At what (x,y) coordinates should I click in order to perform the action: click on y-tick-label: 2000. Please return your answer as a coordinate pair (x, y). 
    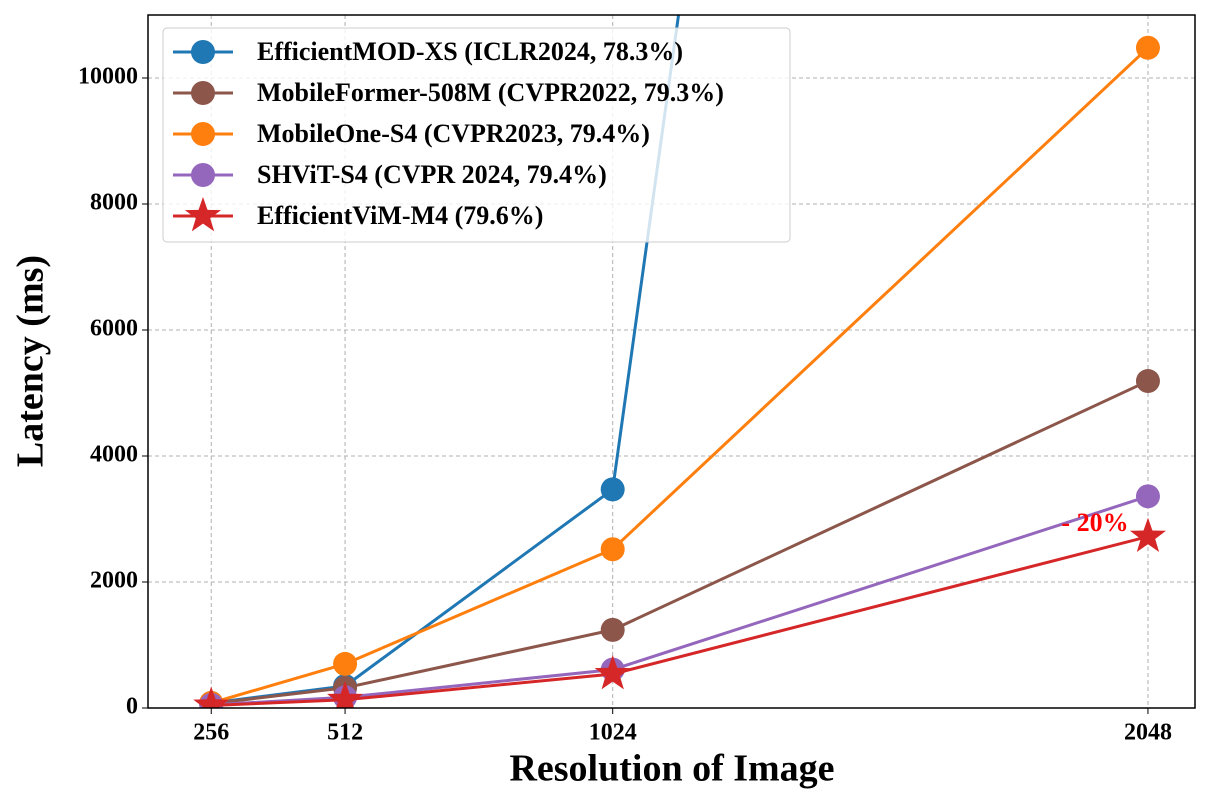
    Looking at the image, I should click on (114, 581).